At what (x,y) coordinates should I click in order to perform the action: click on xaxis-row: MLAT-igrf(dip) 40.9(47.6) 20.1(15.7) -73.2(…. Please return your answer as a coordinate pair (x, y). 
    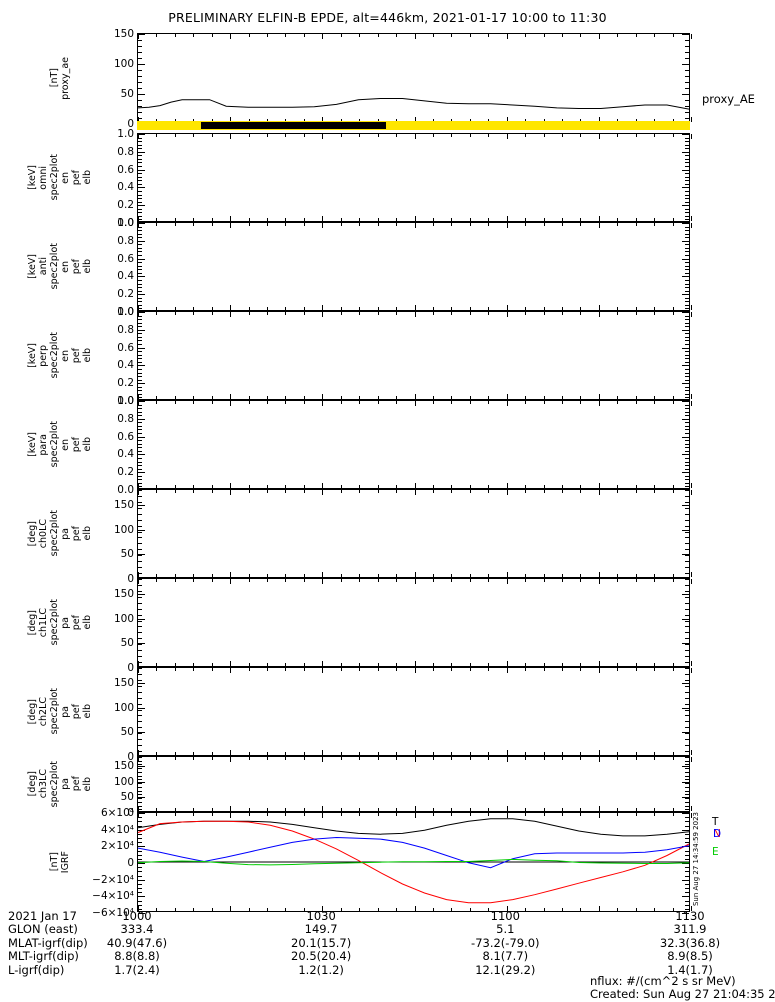
    Looking at the image, I should click on (387, 942).